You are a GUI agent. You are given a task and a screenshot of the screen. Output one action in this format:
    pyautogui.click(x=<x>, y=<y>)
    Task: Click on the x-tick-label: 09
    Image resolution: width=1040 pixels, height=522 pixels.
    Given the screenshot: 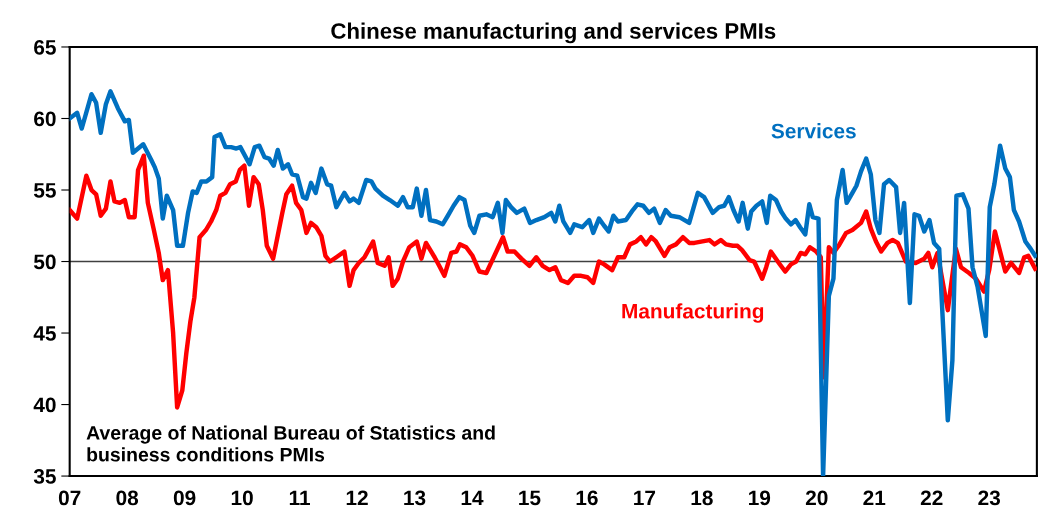 What is the action you would take?
    pyautogui.click(x=184, y=498)
    